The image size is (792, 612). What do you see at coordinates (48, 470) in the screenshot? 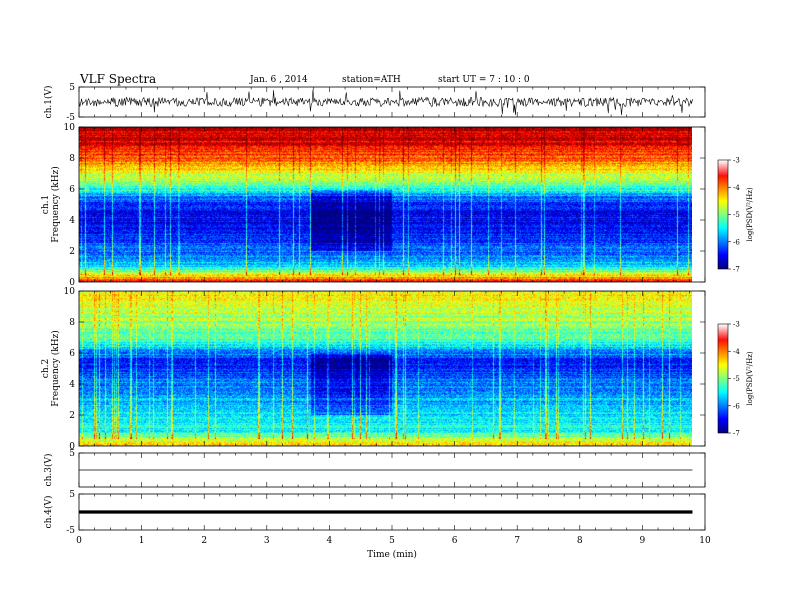
I see `y-axis-label: ch.3(V)` at bounding box center [48, 470].